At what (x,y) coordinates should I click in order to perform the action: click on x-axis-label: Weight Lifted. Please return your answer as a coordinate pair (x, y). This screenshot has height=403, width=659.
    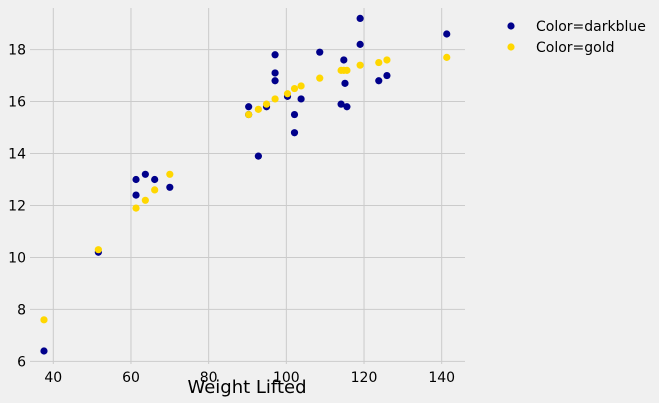
    Looking at the image, I should click on (246, 387).